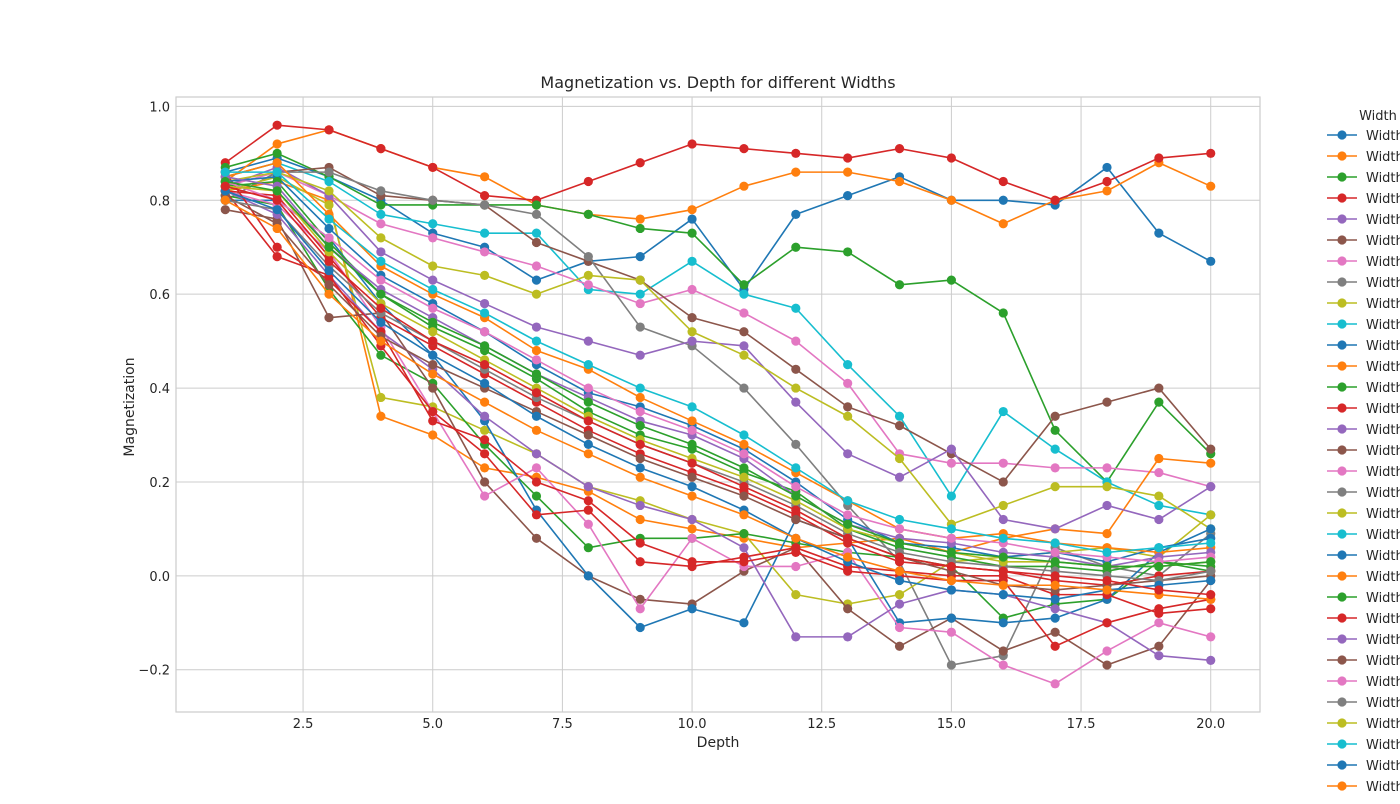 The height and width of the screenshot is (804, 1400). Describe the element at coordinates (1378, 116) in the screenshot. I see `legend-title: Width` at that location.